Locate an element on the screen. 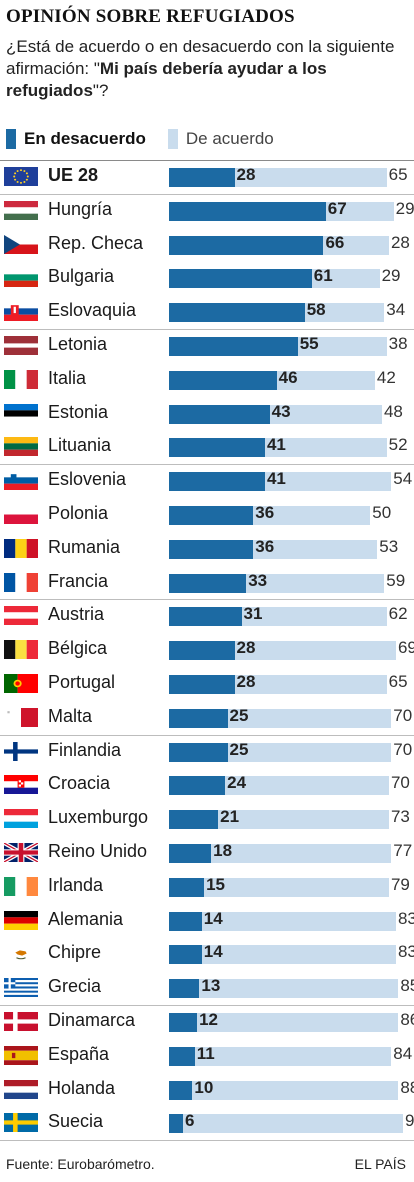 This screenshot has height=1182, width=414. flag-gr-icon is located at coordinates (21, 988).